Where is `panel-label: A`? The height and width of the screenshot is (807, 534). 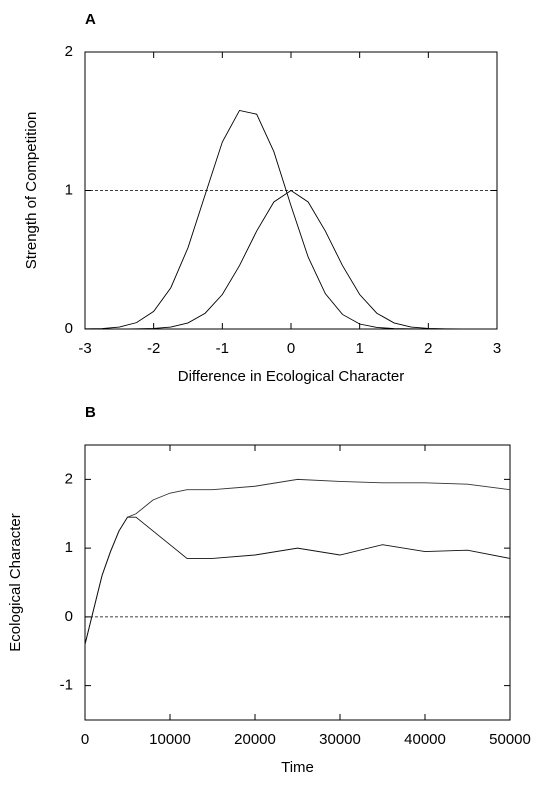 panel-label: A is located at coordinates (90, 19).